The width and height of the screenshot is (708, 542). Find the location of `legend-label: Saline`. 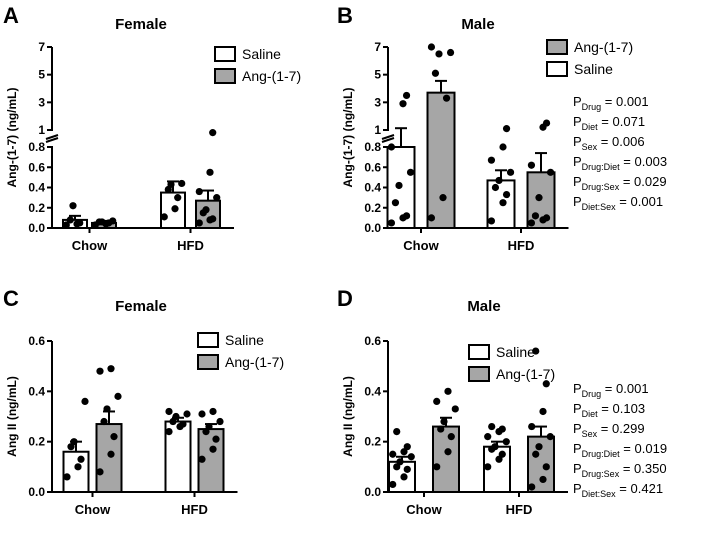

legend-label: Saline is located at coordinates (515, 352).